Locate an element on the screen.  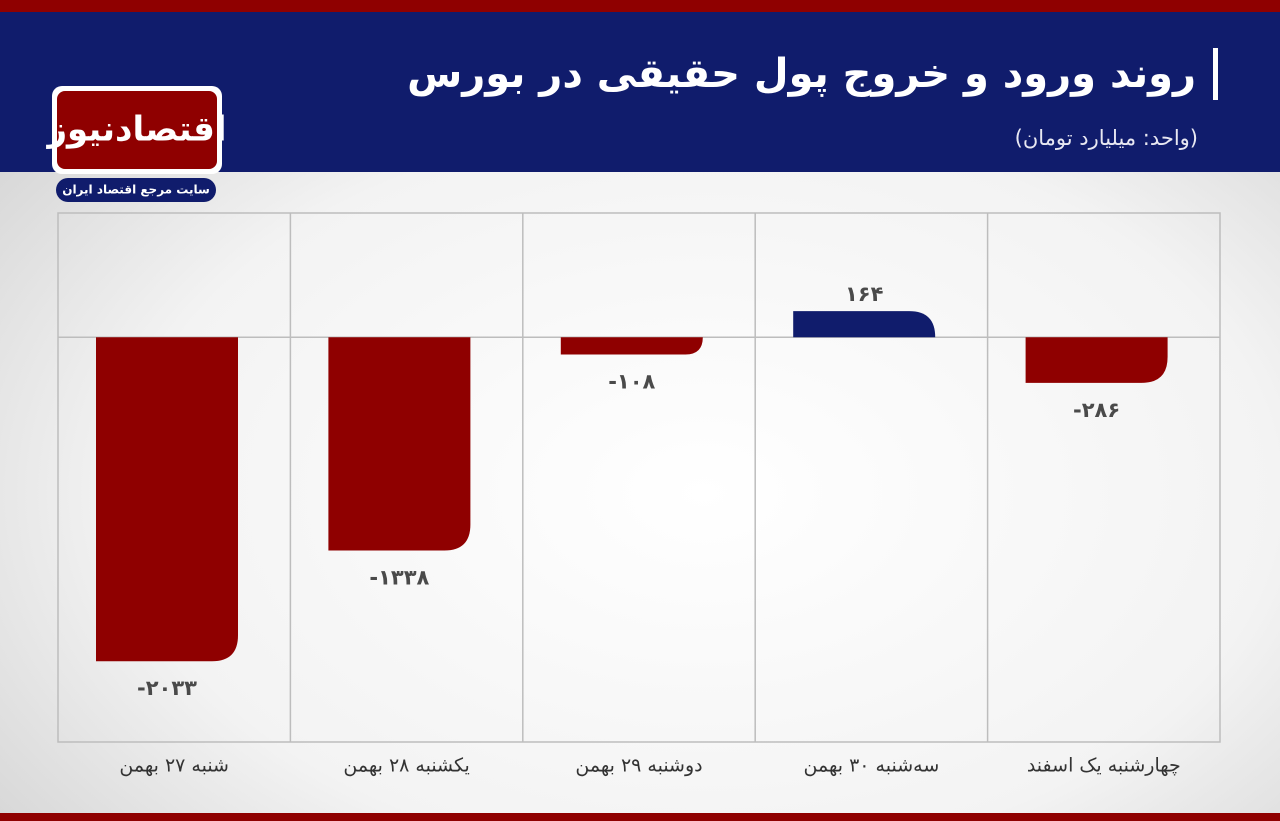
x-tick-label: یکشنبه ۲۸ بهمن is located at coordinates (406, 766).